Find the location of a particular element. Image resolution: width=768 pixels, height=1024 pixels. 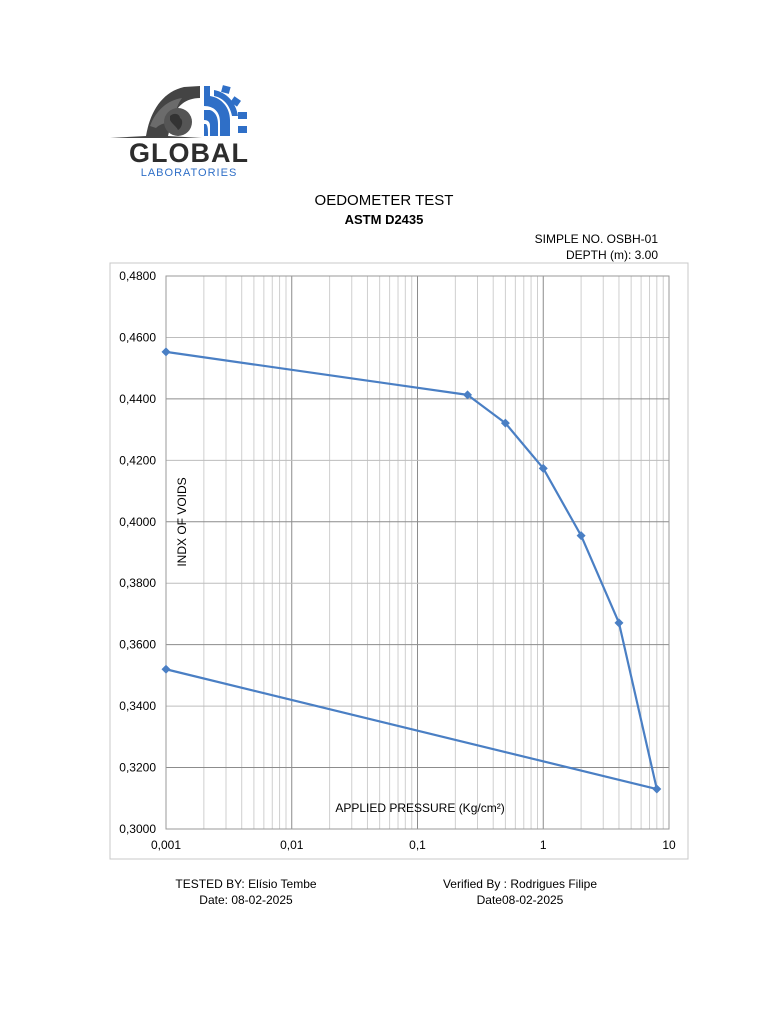

y-tick-label: 0,3800 is located at coordinates (137, 583).